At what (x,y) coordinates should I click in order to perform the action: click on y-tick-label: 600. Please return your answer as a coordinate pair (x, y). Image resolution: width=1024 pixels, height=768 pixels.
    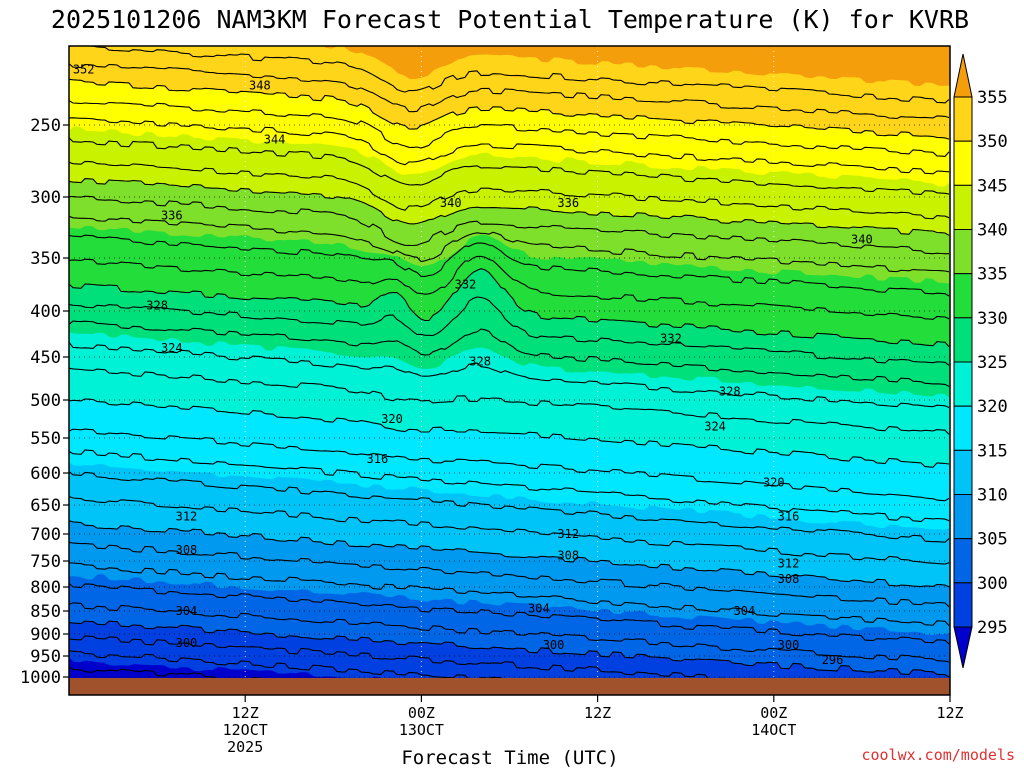
    Looking at the image, I should click on (45, 474).